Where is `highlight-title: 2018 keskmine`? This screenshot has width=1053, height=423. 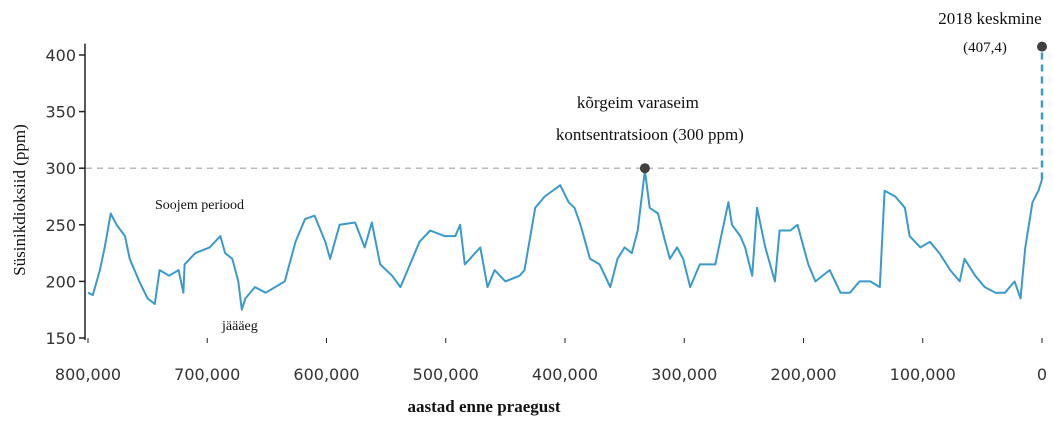
highlight-title: 2018 keskmine is located at coordinates (989, 18).